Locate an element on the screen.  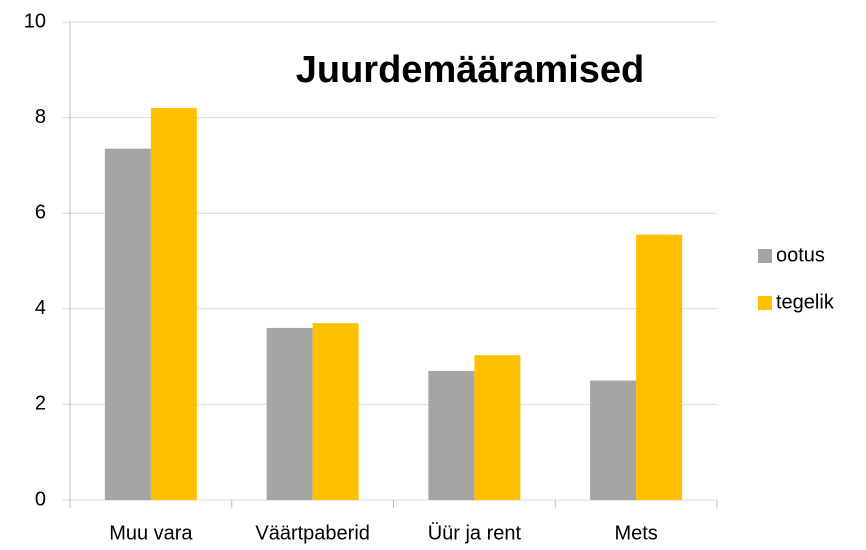
x-tick-label: Mets is located at coordinates (635, 533).